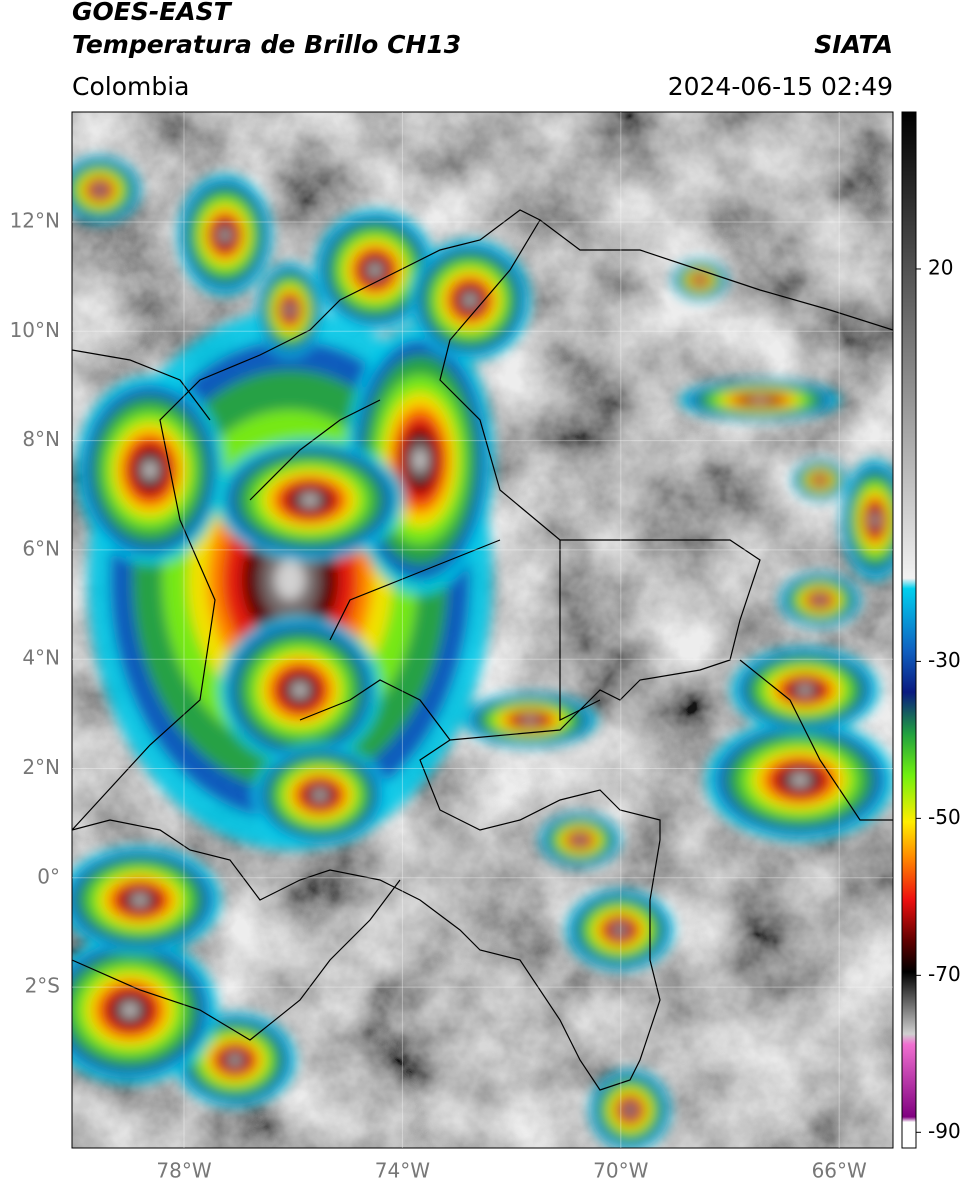 The height and width of the screenshot is (1190, 966). What do you see at coordinates (909, 630) in the screenshot?
I see `colorbar` at bounding box center [909, 630].